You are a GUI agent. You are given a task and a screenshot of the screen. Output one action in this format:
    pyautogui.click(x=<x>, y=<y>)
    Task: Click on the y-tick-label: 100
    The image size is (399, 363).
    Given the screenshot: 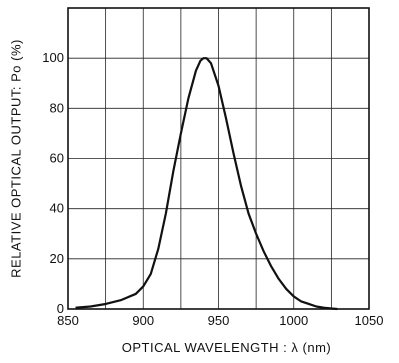 What is the action you would take?
    pyautogui.click(x=53, y=57)
    